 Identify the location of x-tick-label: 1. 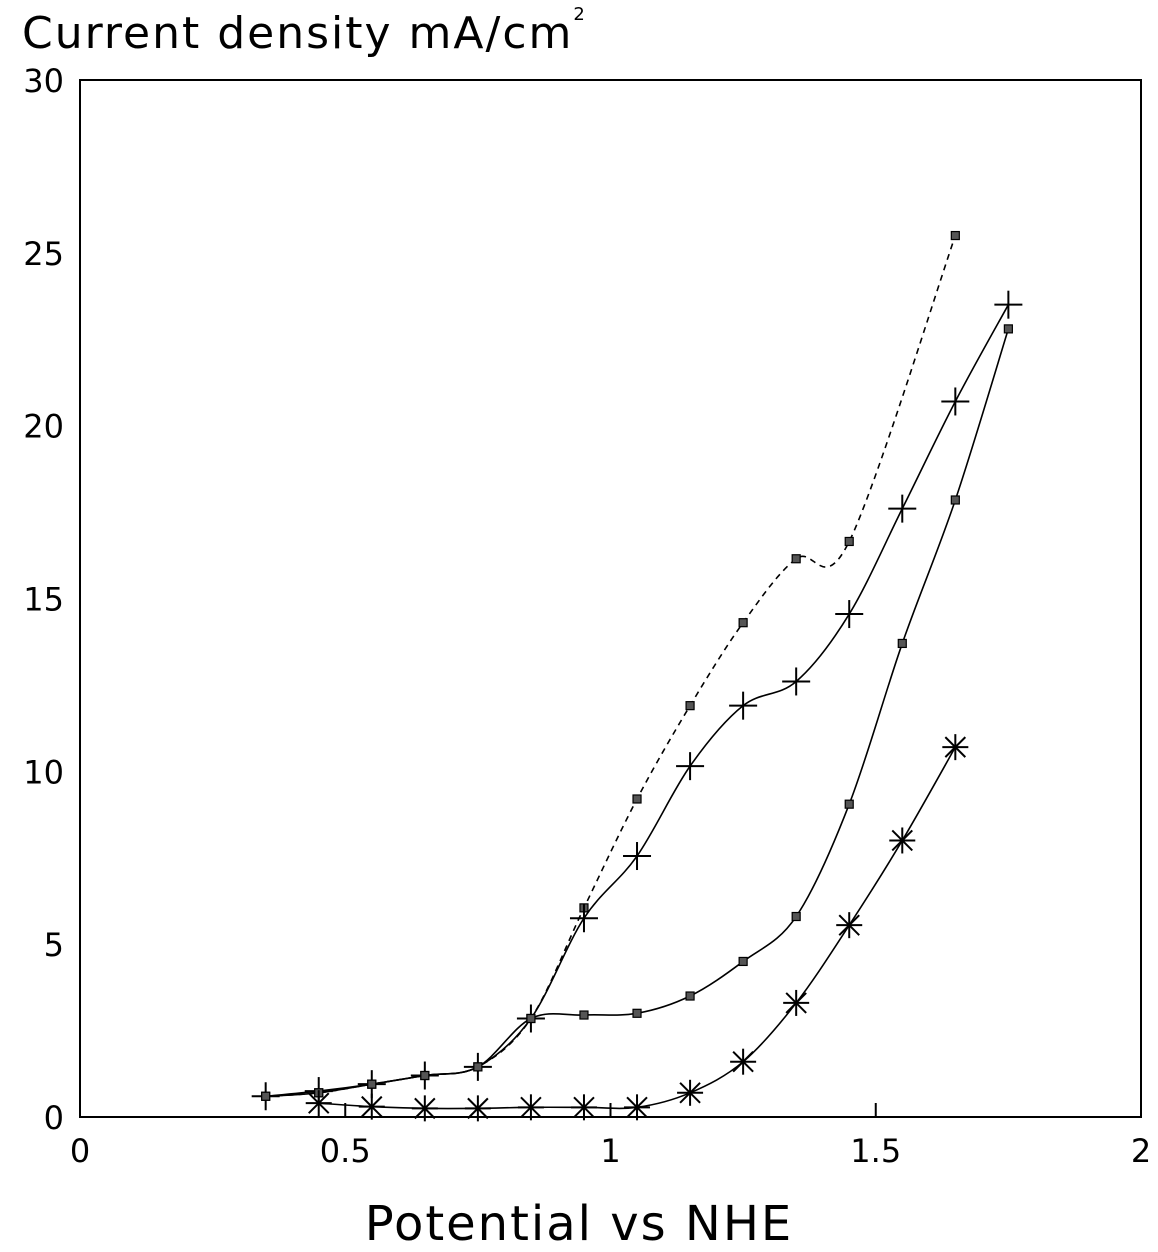
(610, 1151).